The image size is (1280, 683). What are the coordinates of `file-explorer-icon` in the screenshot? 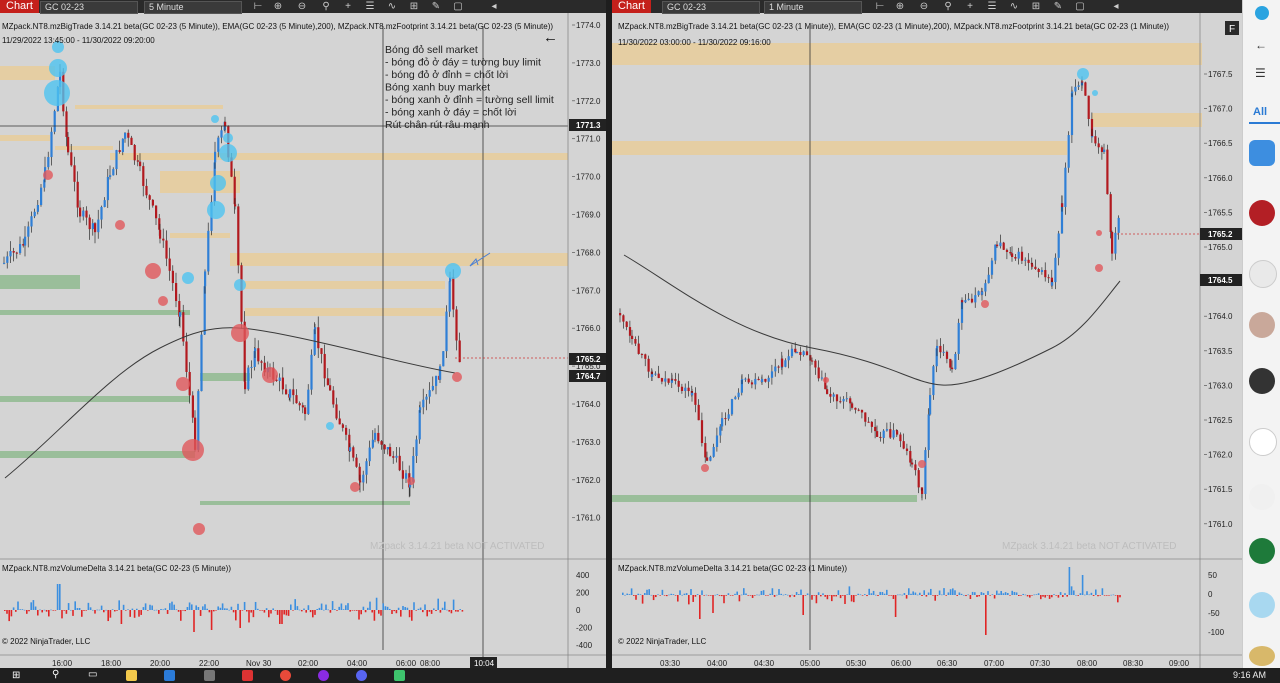 It's located at (131, 675).